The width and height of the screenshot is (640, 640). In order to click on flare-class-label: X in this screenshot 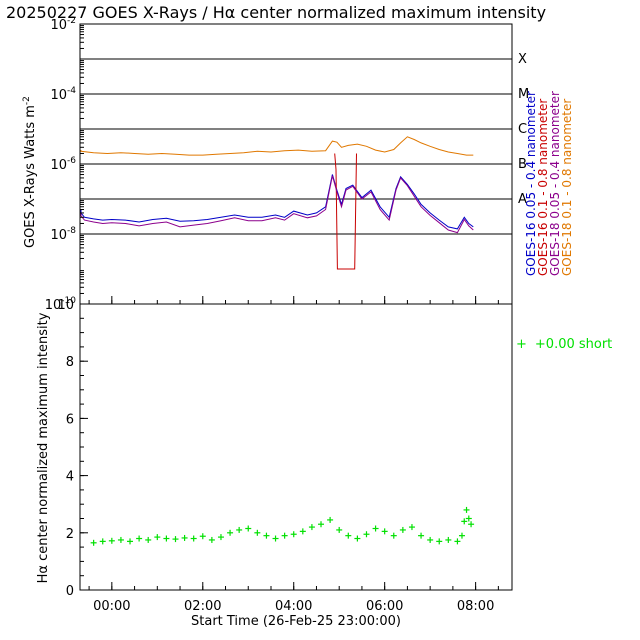, I will do `click(522, 59)`.